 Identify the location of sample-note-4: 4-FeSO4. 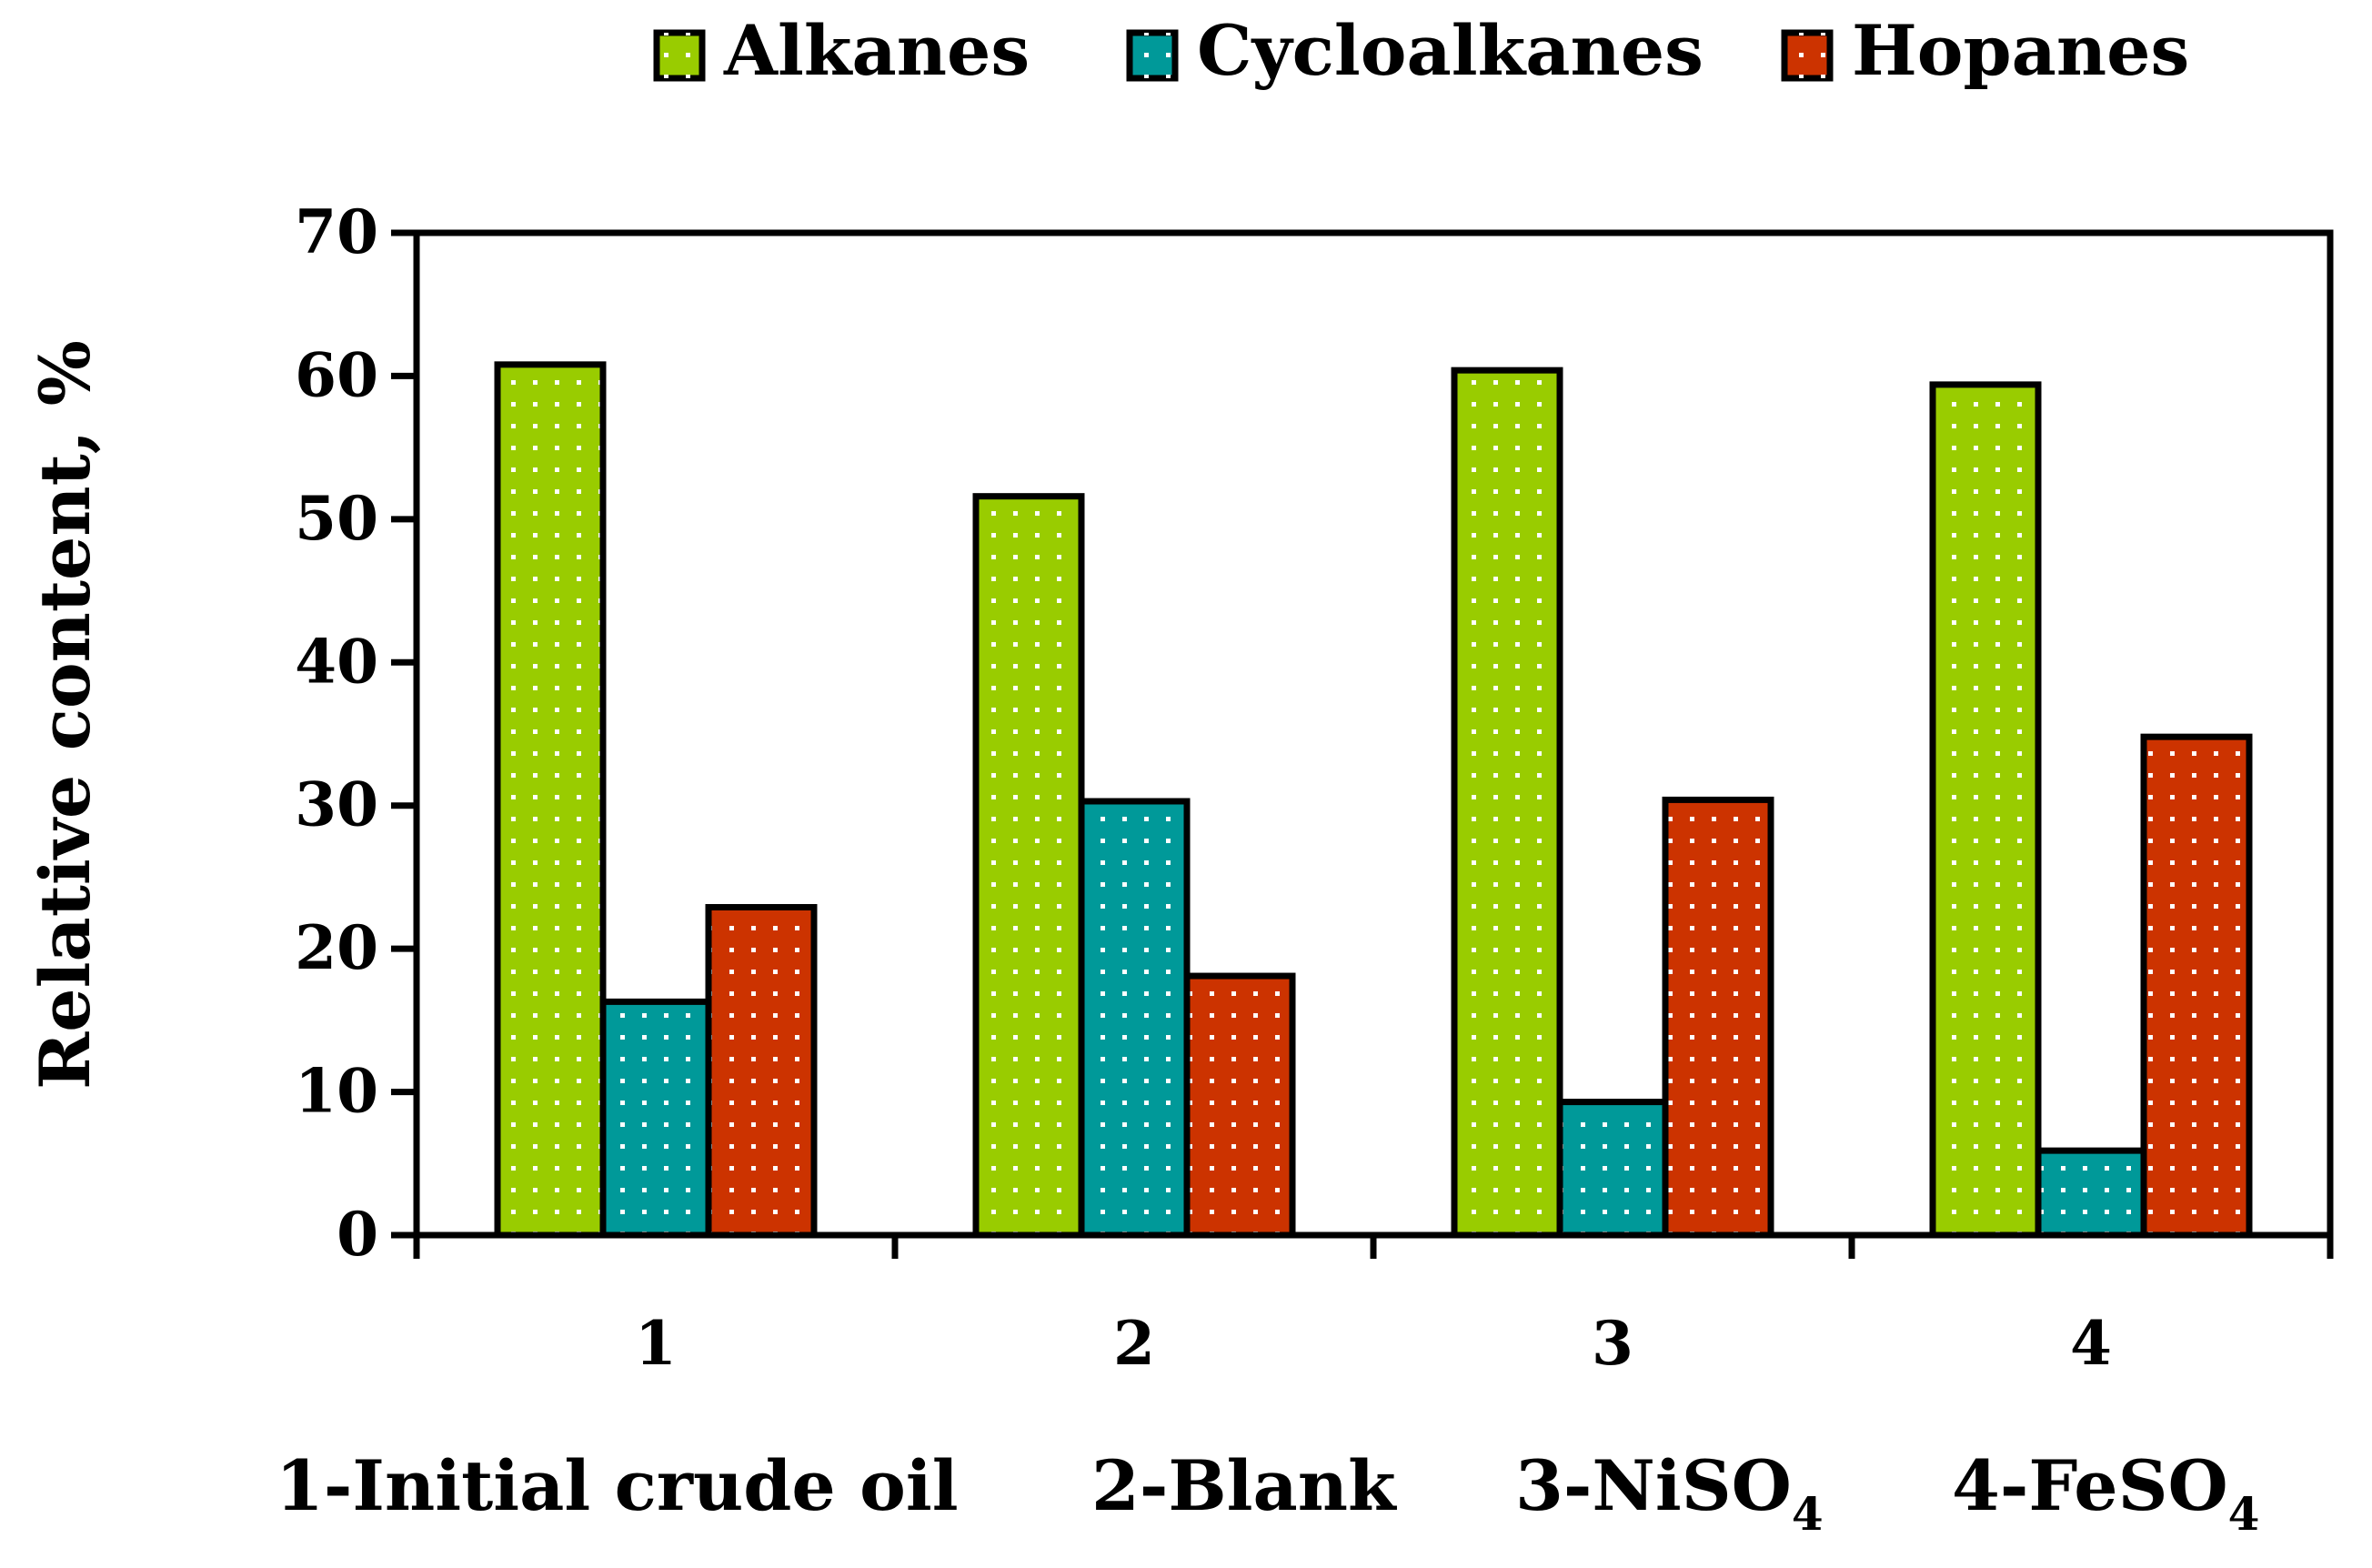
(2105, 1493).